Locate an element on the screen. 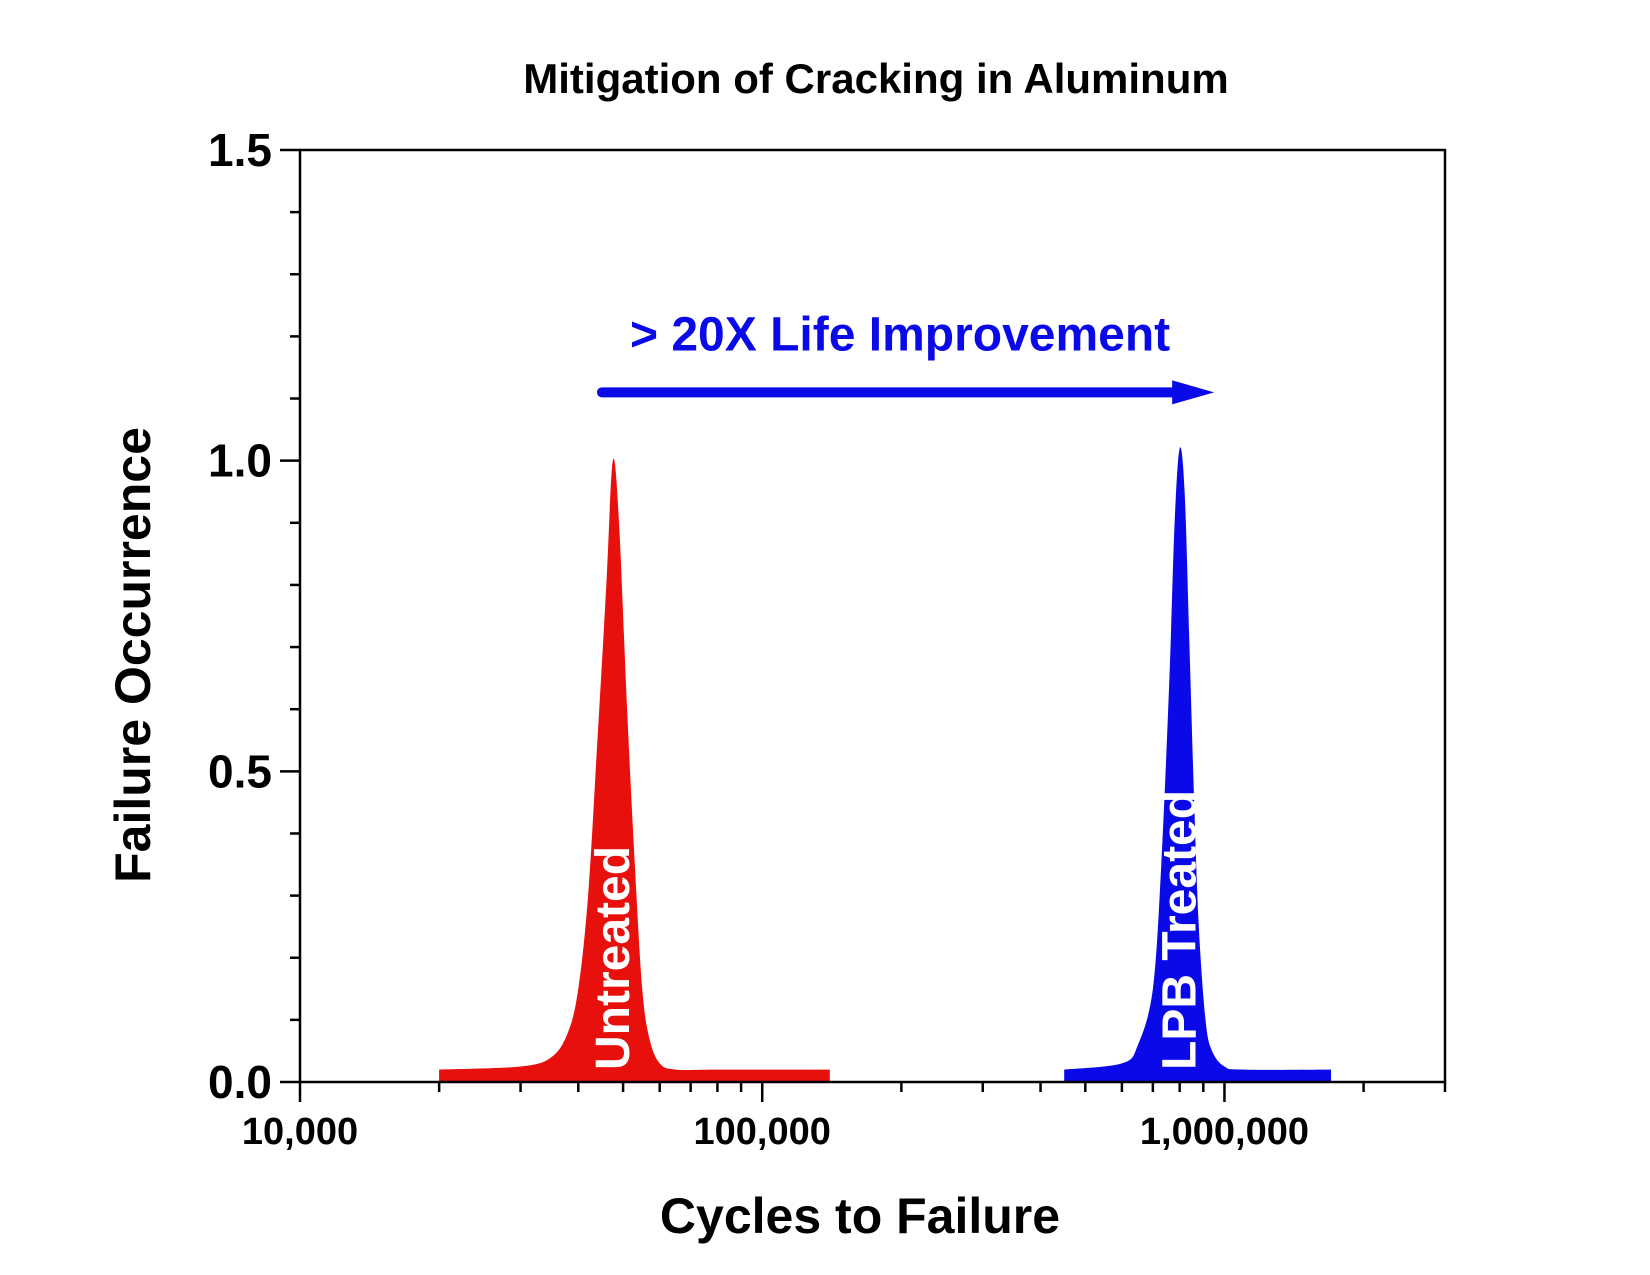  y-tick-label: 1.5 is located at coordinates (240, 150).